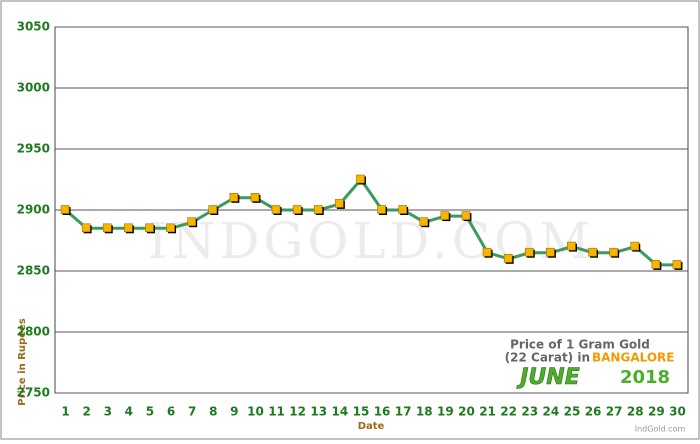 The height and width of the screenshot is (444, 700). What do you see at coordinates (371, 426) in the screenshot?
I see `x-axis-label: Date` at bounding box center [371, 426].